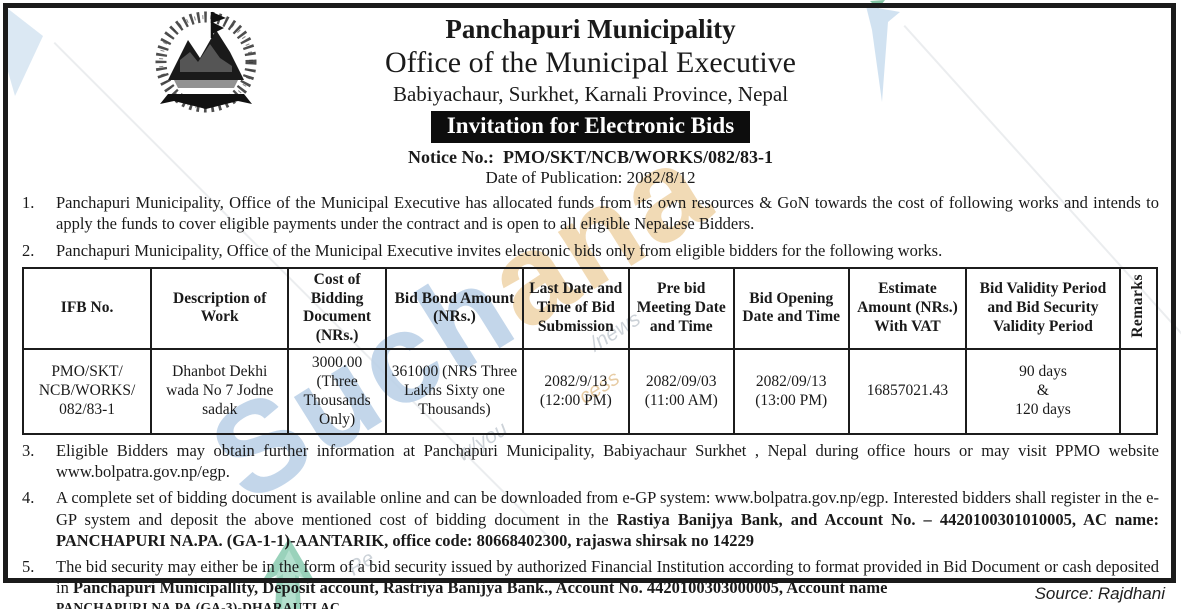 This screenshot has width=1181, height=609. Describe the element at coordinates (337, 308) in the screenshot. I see `col-header-cost: Cost of Bidding Document (NRs.)` at that location.